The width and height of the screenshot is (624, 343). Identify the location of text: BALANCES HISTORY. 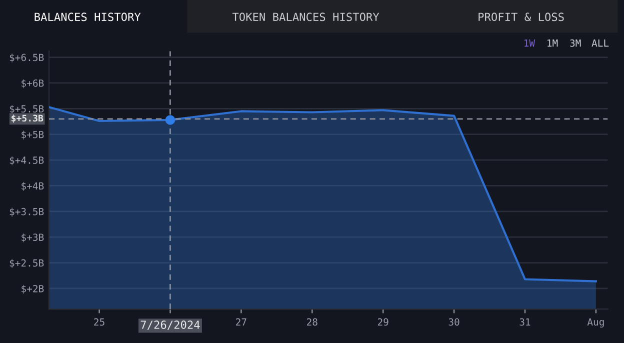
(87, 17).